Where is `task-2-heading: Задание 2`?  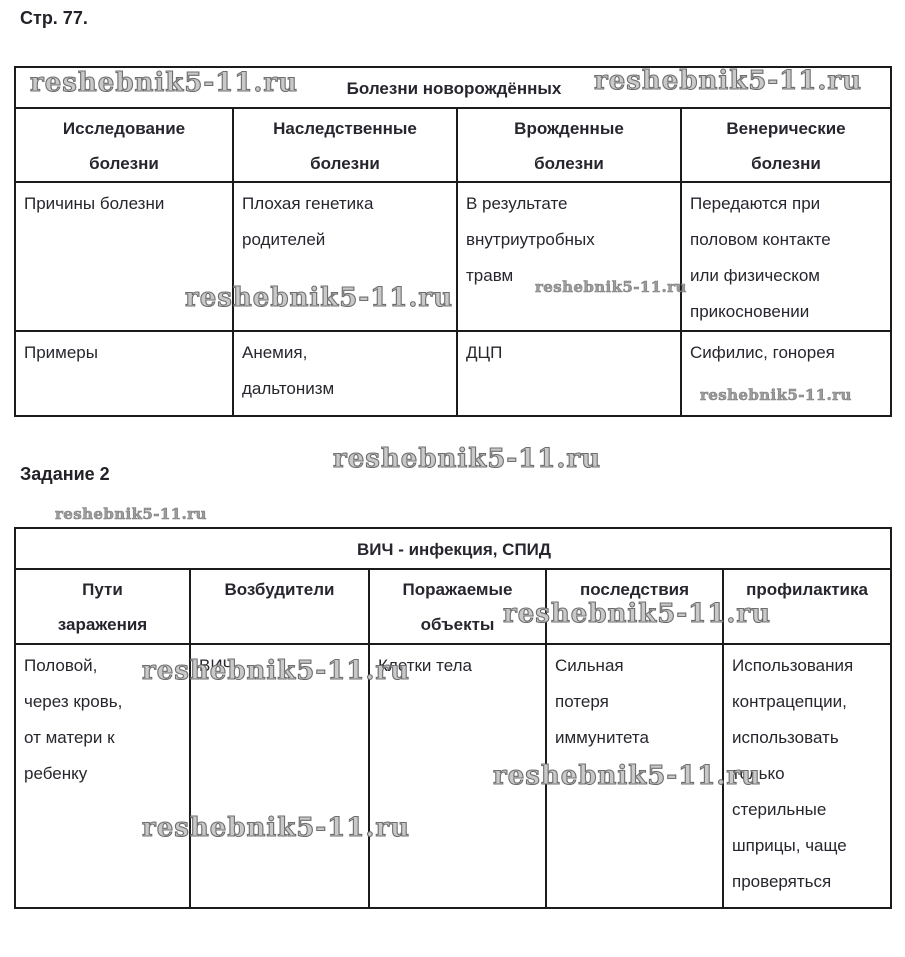
task-2-heading: Задание 2 is located at coordinates (65, 474).